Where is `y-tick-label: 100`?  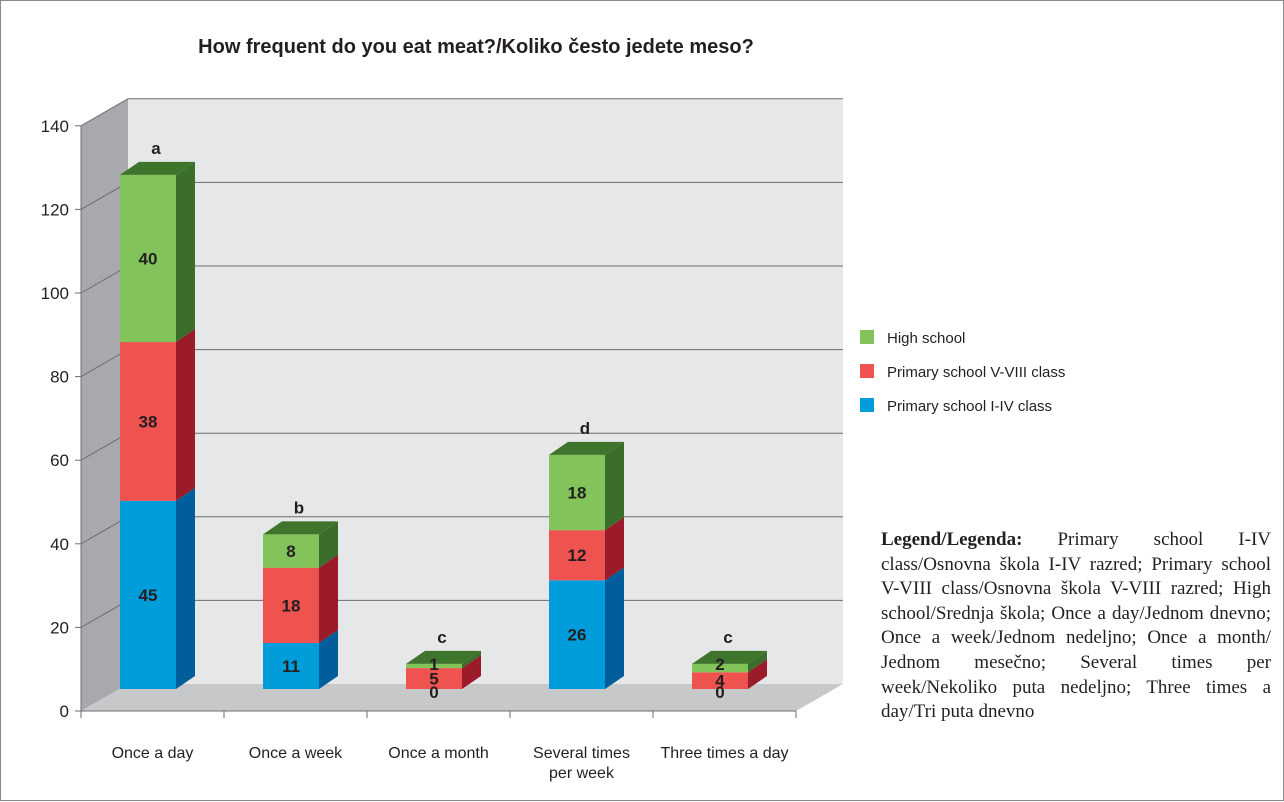
y-tick-label: 100 is located at coordinates (55, 293).